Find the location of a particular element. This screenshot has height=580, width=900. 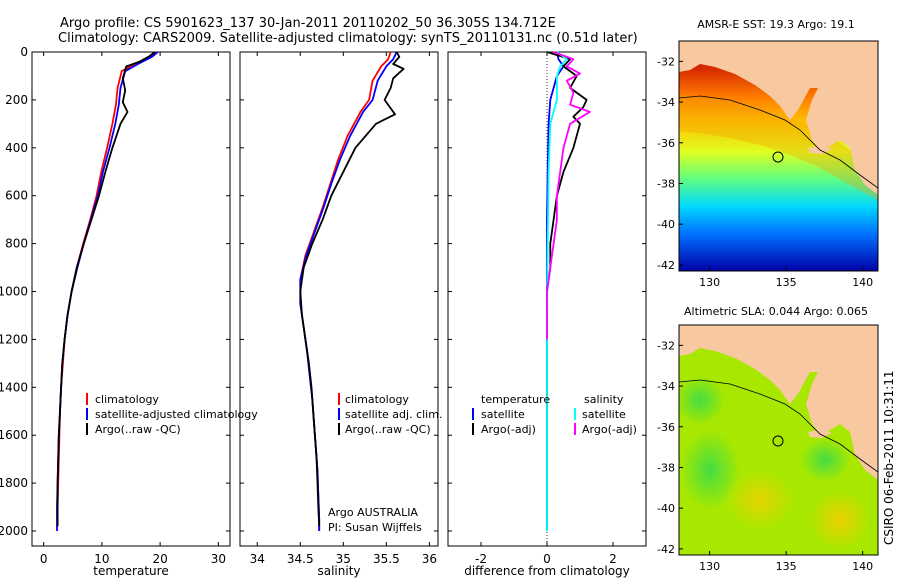

y-tick-label: 1400 is located at coordinates (14, 387).